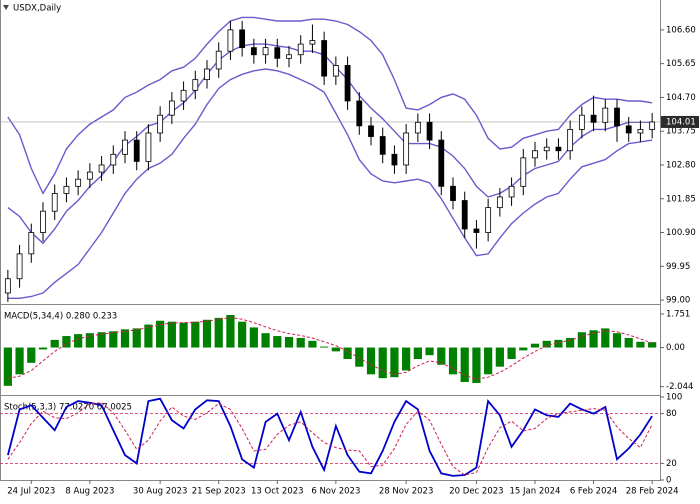 The image size is (700, 504). Describe the element at coordinates (406, 492) in the screenshot. I see `x-tick-label: 28 Nov 2023` at that location.